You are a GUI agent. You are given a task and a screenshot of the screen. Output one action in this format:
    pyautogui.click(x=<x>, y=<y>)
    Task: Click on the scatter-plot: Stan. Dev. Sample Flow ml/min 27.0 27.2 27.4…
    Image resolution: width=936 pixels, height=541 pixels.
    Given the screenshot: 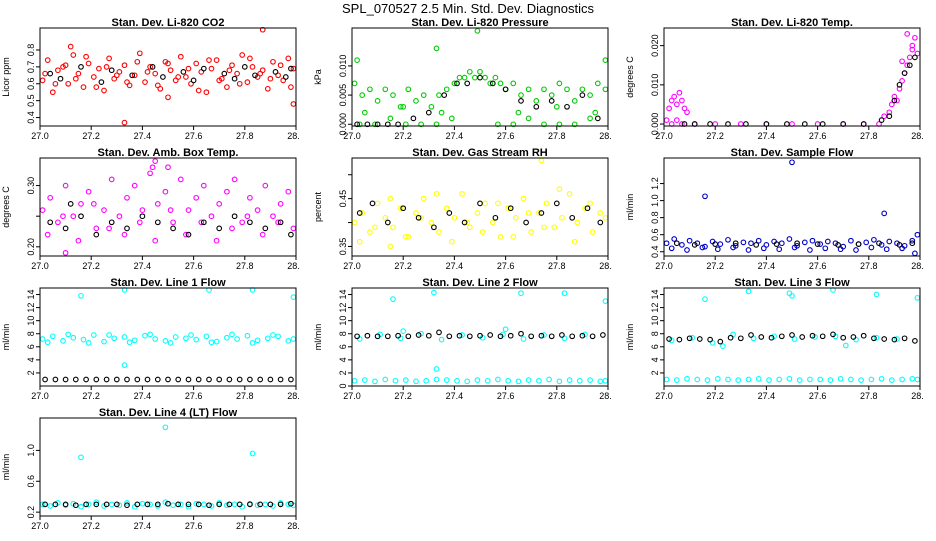 What is the action you would take?
    pyautogui.click(x=777, y=209)
    